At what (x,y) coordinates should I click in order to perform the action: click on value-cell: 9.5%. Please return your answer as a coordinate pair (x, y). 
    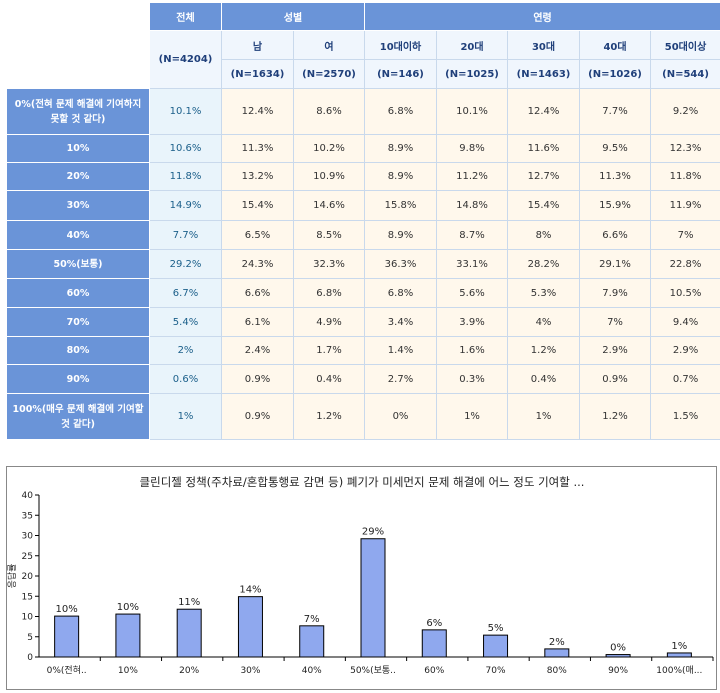
    Looking at the image, I should click on (615, 148).